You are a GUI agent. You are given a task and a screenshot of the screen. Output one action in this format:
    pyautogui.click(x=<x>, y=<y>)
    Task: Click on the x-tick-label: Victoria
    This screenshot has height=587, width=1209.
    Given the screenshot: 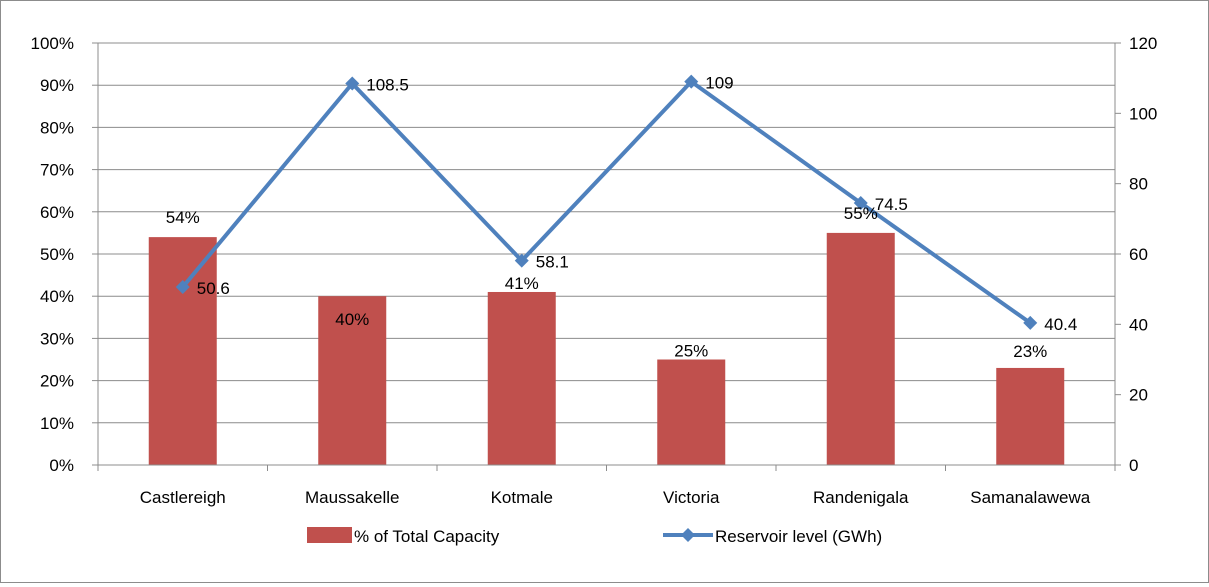 What is the action you would take?
    pyautogui.click(x=691, y=497)
    